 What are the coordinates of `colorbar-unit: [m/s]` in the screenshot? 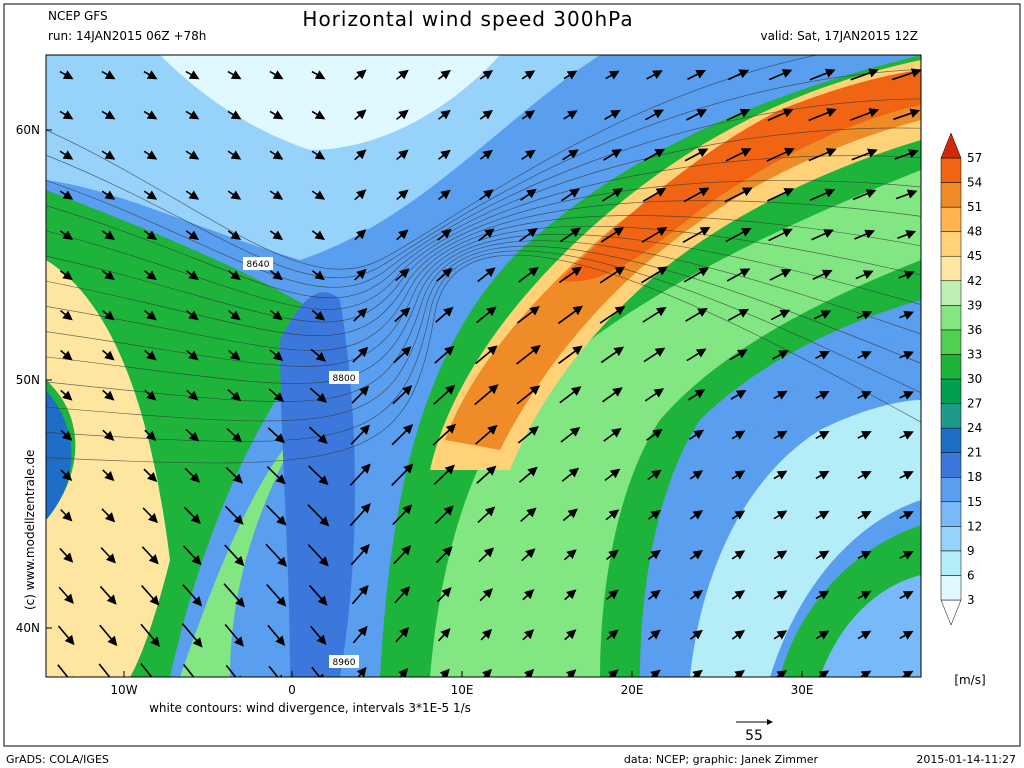 It's located at (969, 680).